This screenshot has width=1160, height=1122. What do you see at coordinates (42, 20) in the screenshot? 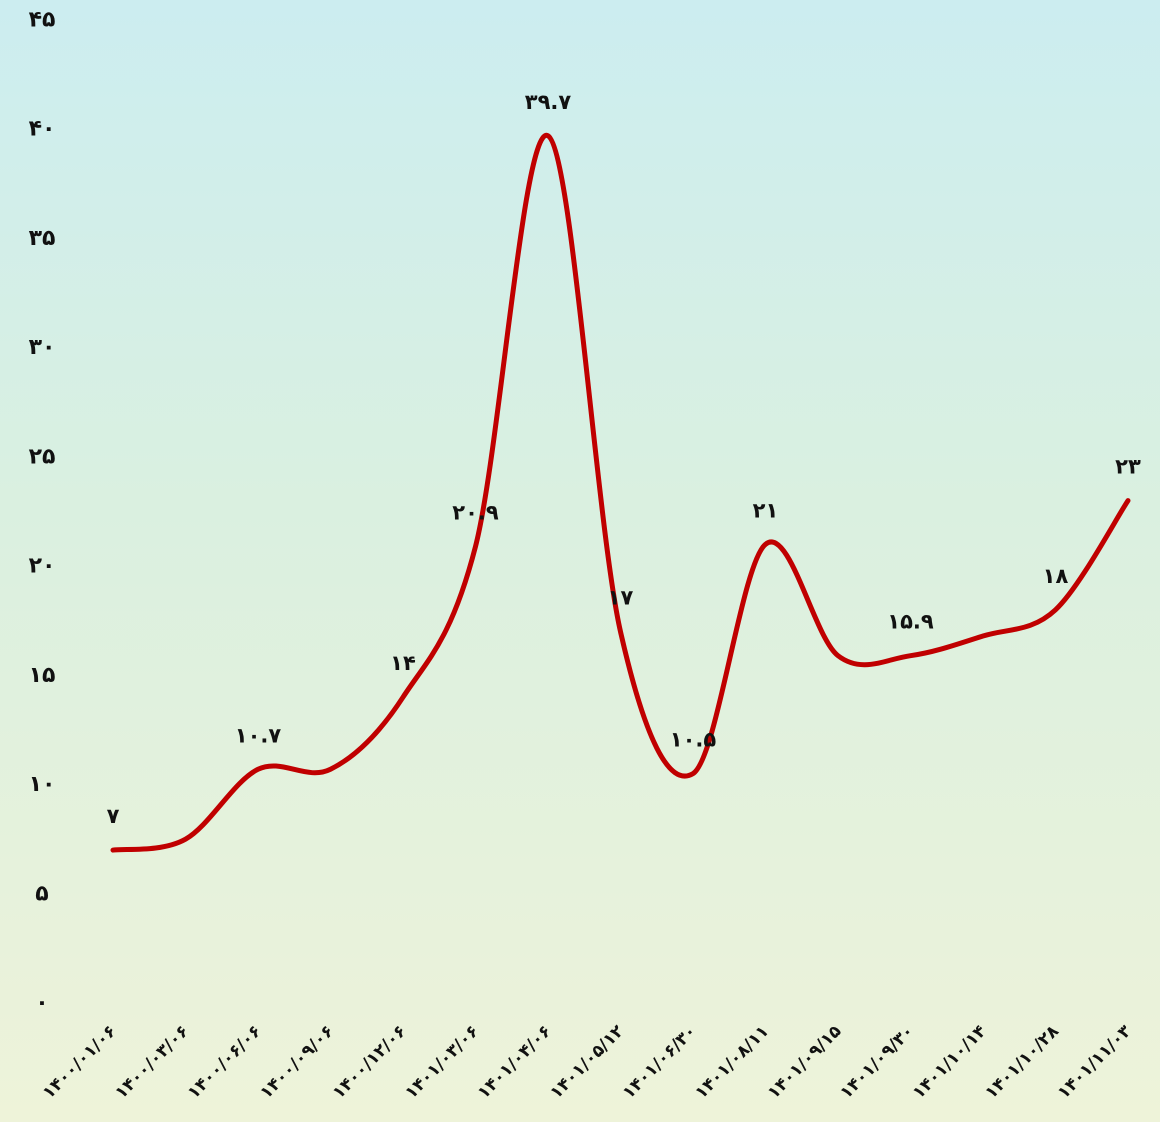
I see `y-tick-label: ۴۵` at bounding box center [42, 20].